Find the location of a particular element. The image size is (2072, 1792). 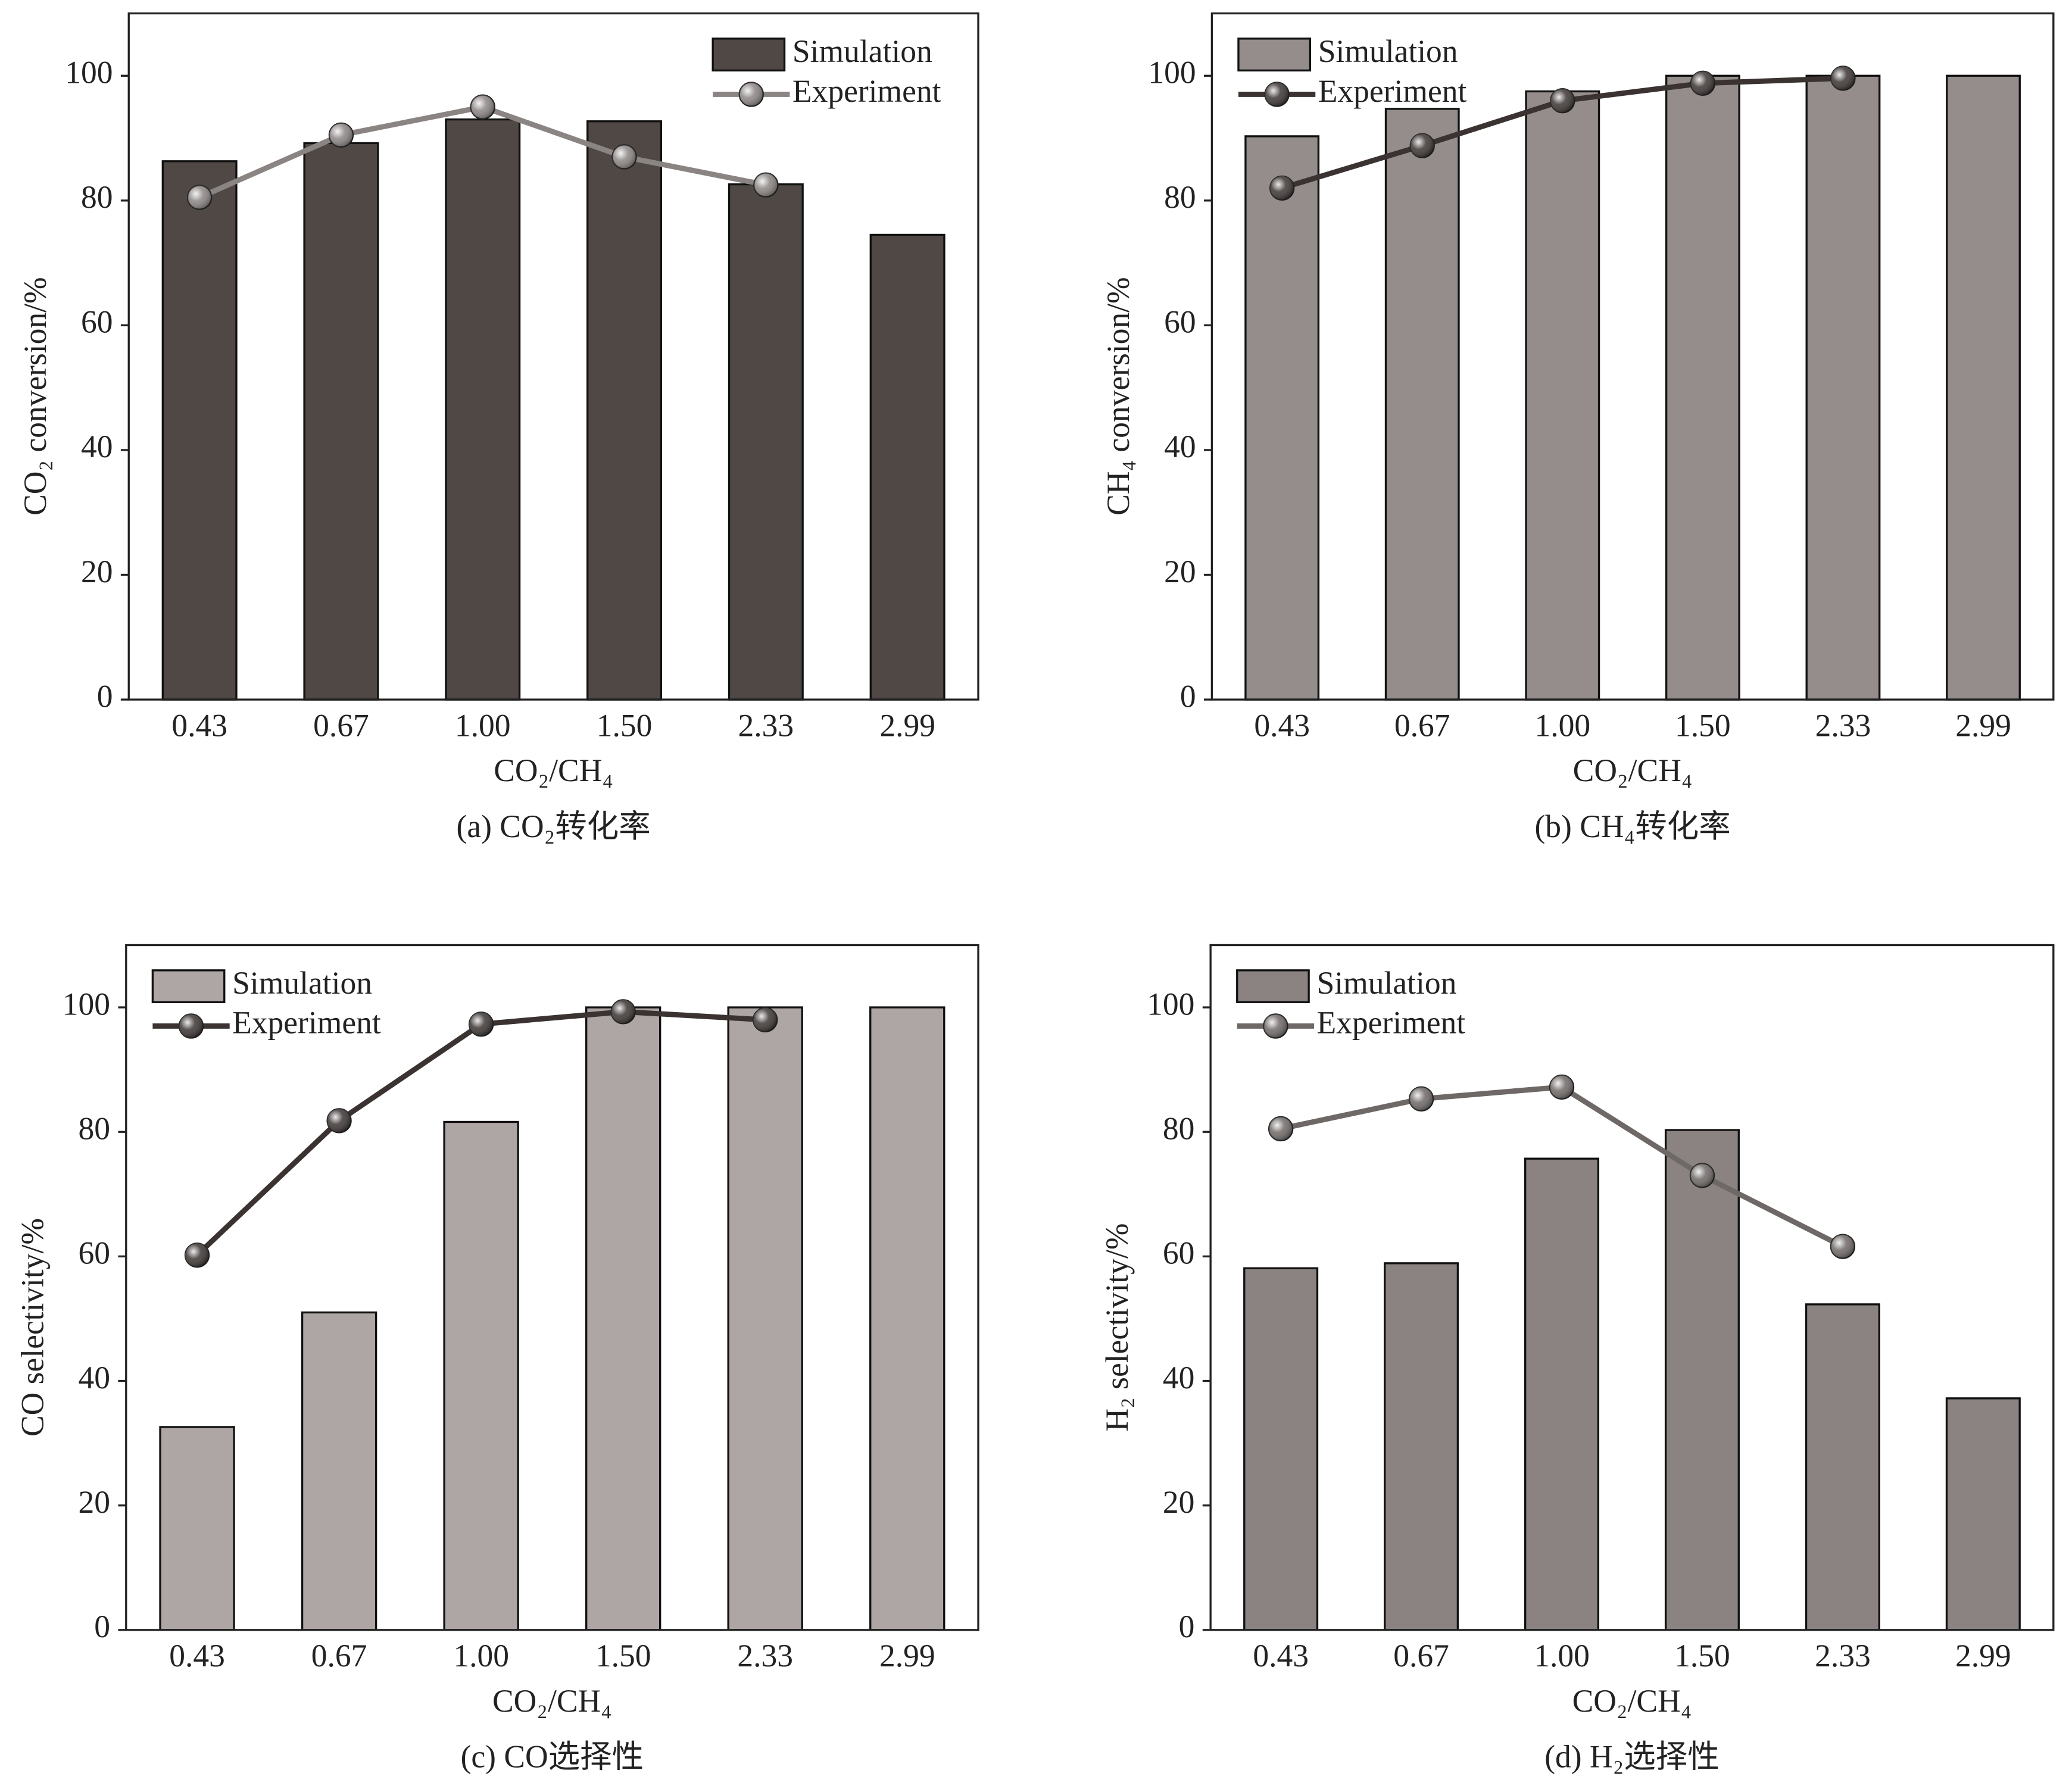

chart-title: (c) CO选择性 is located at coordinates (552, 1757).